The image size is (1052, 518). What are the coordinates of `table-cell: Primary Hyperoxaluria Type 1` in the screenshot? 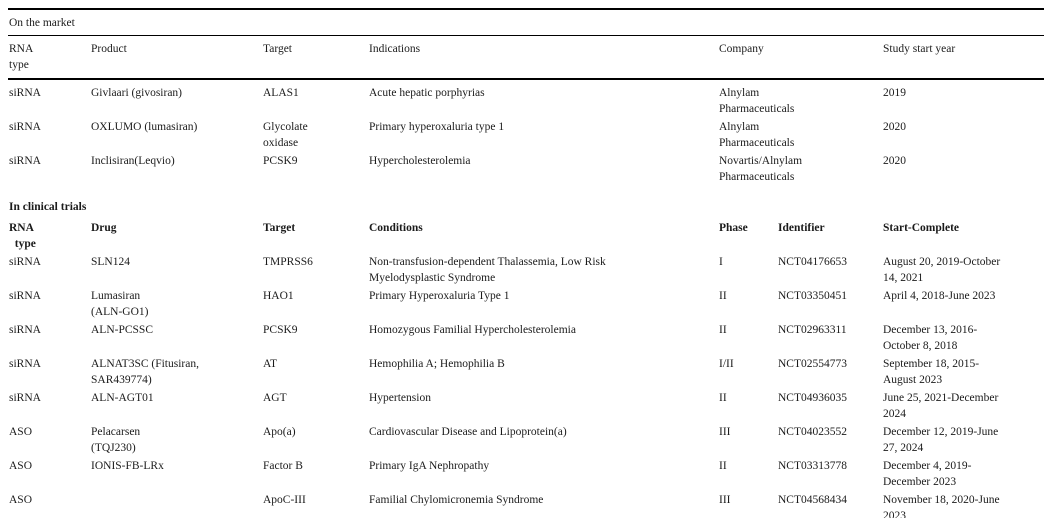 It's located at (439, 296).